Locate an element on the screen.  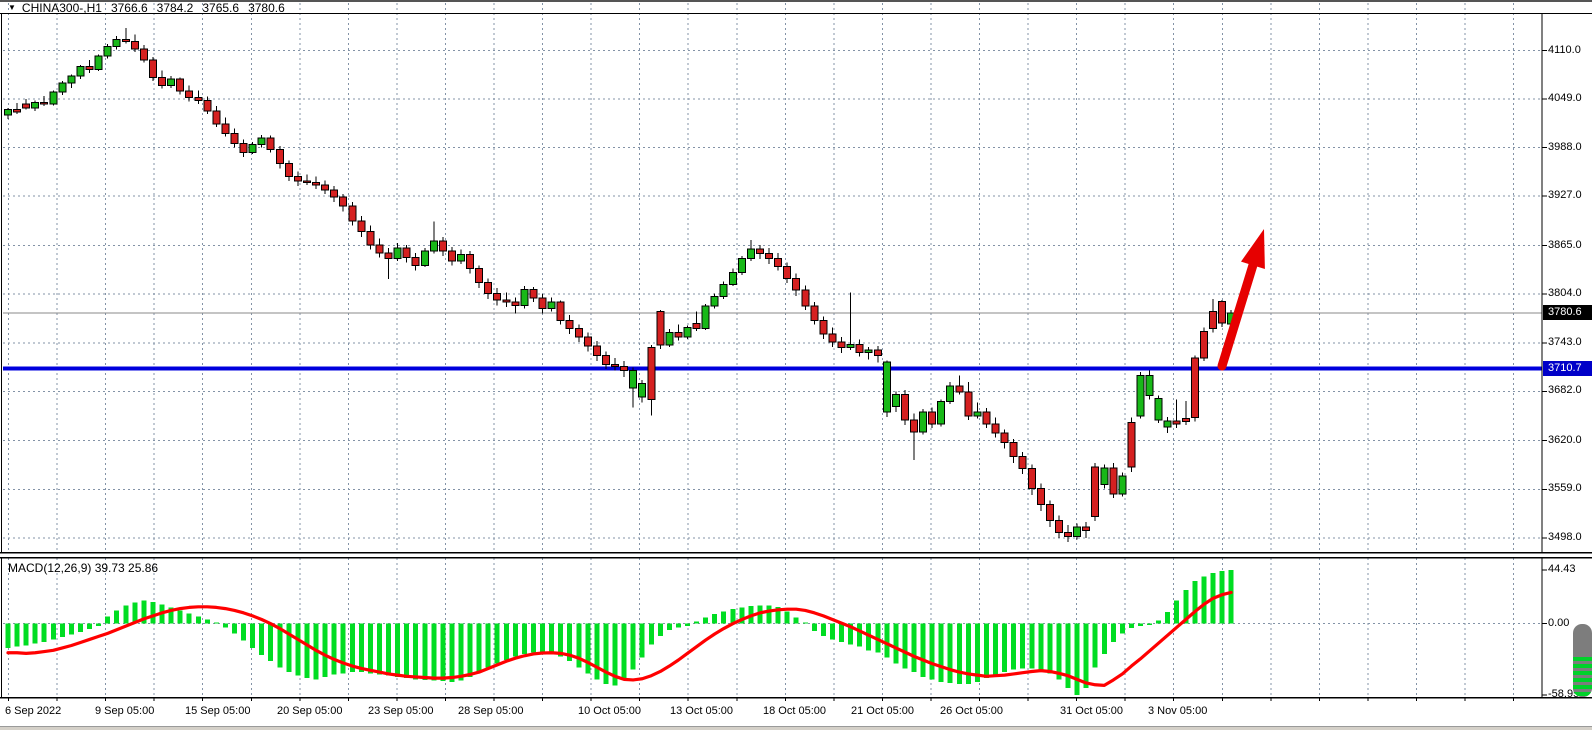
scroll-indicator is located at coordinates (1582, 660).